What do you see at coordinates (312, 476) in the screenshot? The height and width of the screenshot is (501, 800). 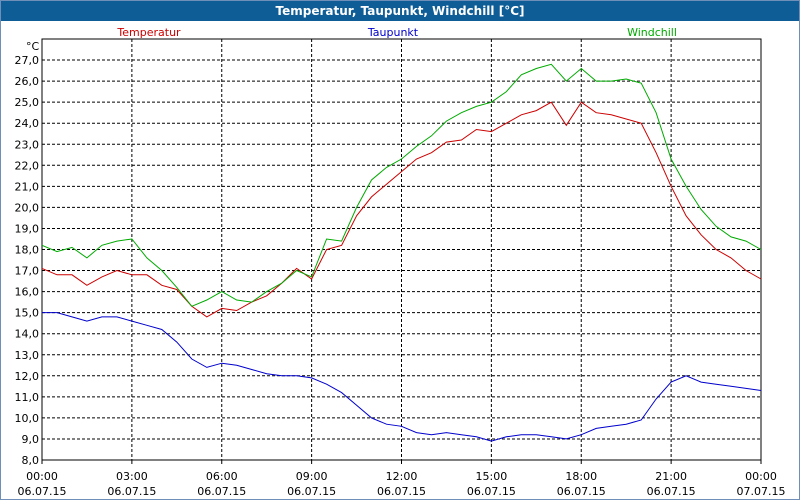 I see `x-tick-time: 09:00` at bounding box center [312, 476].